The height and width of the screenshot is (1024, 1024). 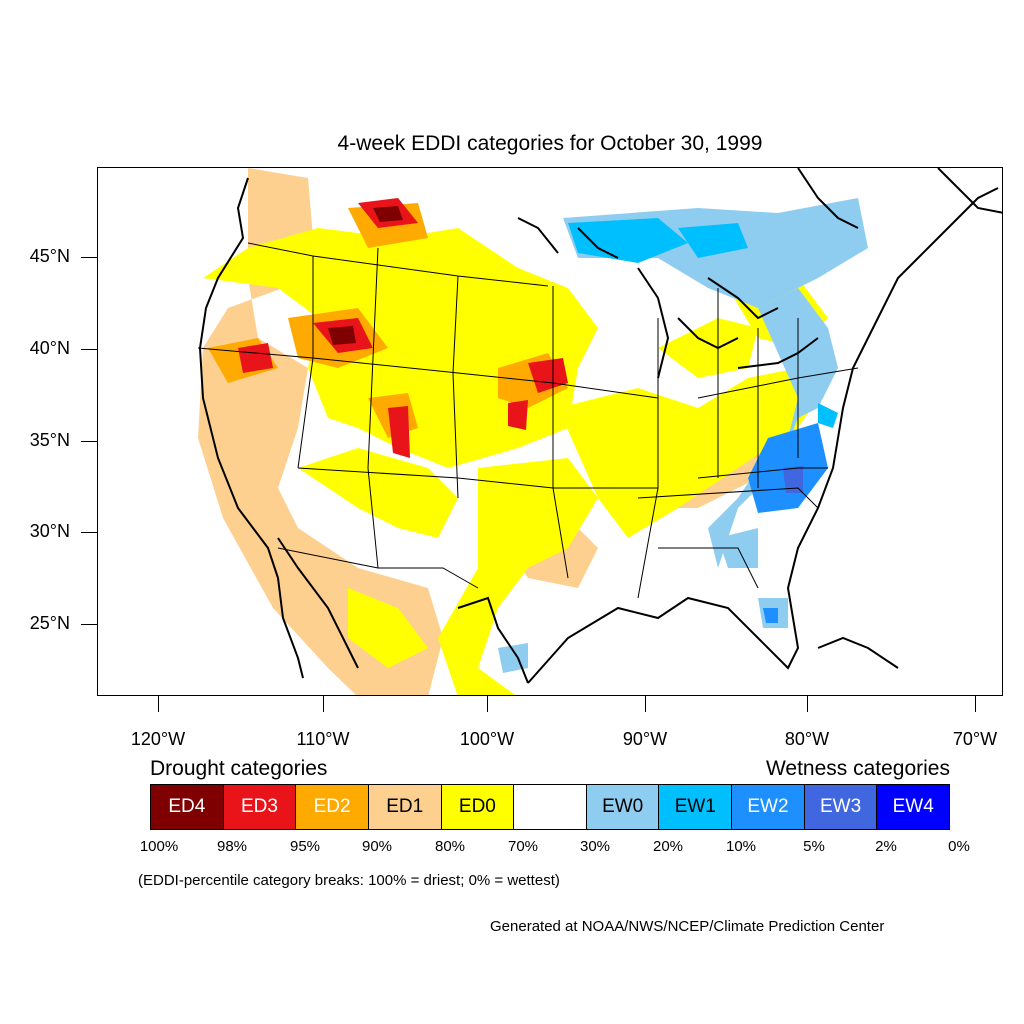 I want to click on legend-label-ew4: EW4, so click(x=913, y=806).